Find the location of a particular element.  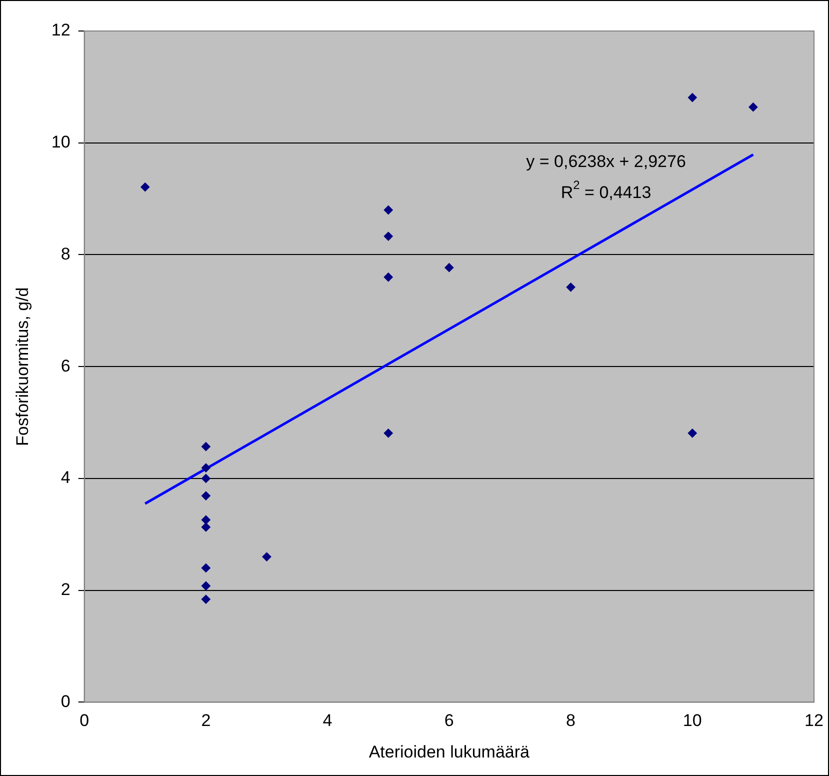

y-tick-label: 4 is located at coordinates (65, 478).